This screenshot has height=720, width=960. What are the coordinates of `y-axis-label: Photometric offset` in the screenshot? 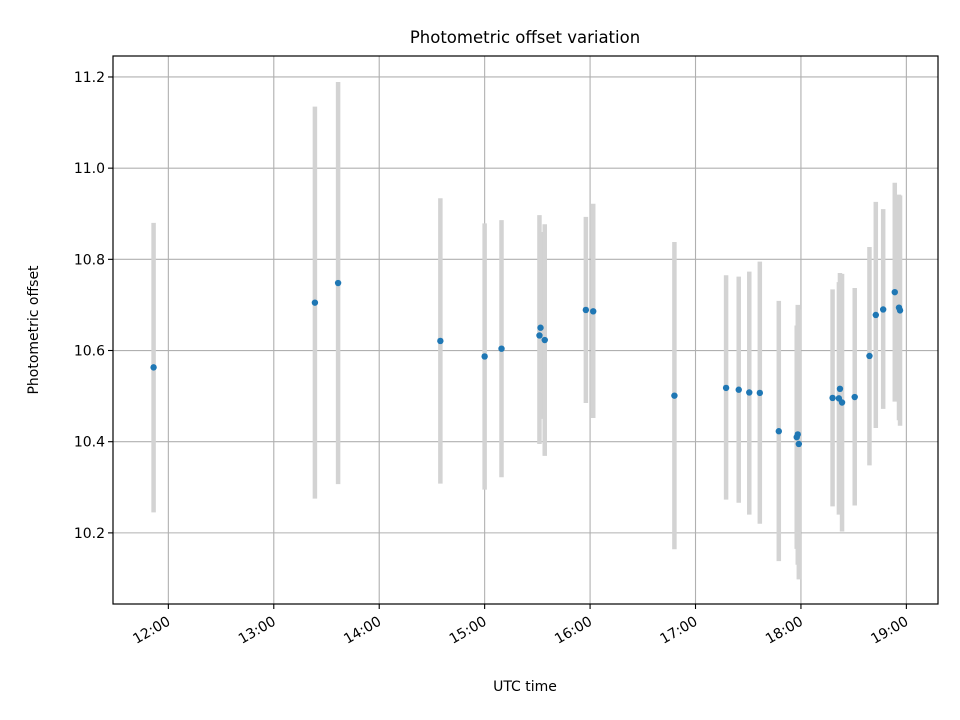 It's located at (34, 330).